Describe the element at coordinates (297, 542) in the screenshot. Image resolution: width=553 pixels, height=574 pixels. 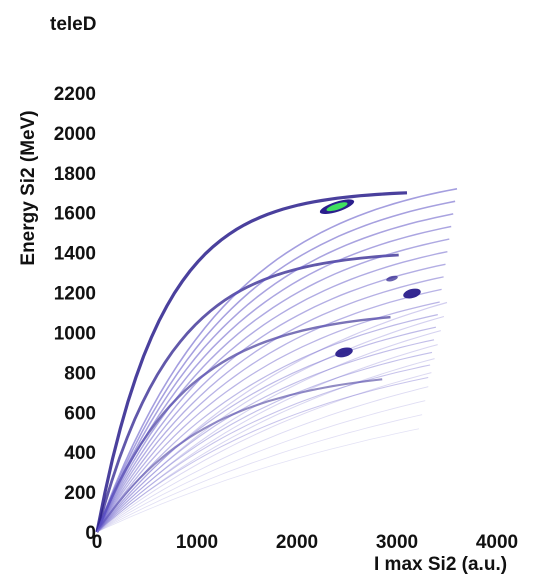
I see `x-tick-label: 2000` at that location.